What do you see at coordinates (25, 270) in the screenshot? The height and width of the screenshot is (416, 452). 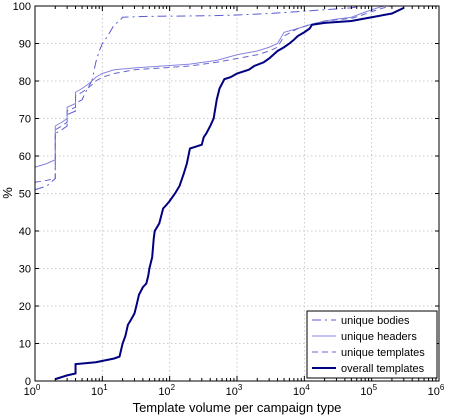 I see `y-tick-label: 30` at bounding box center [25, 270].